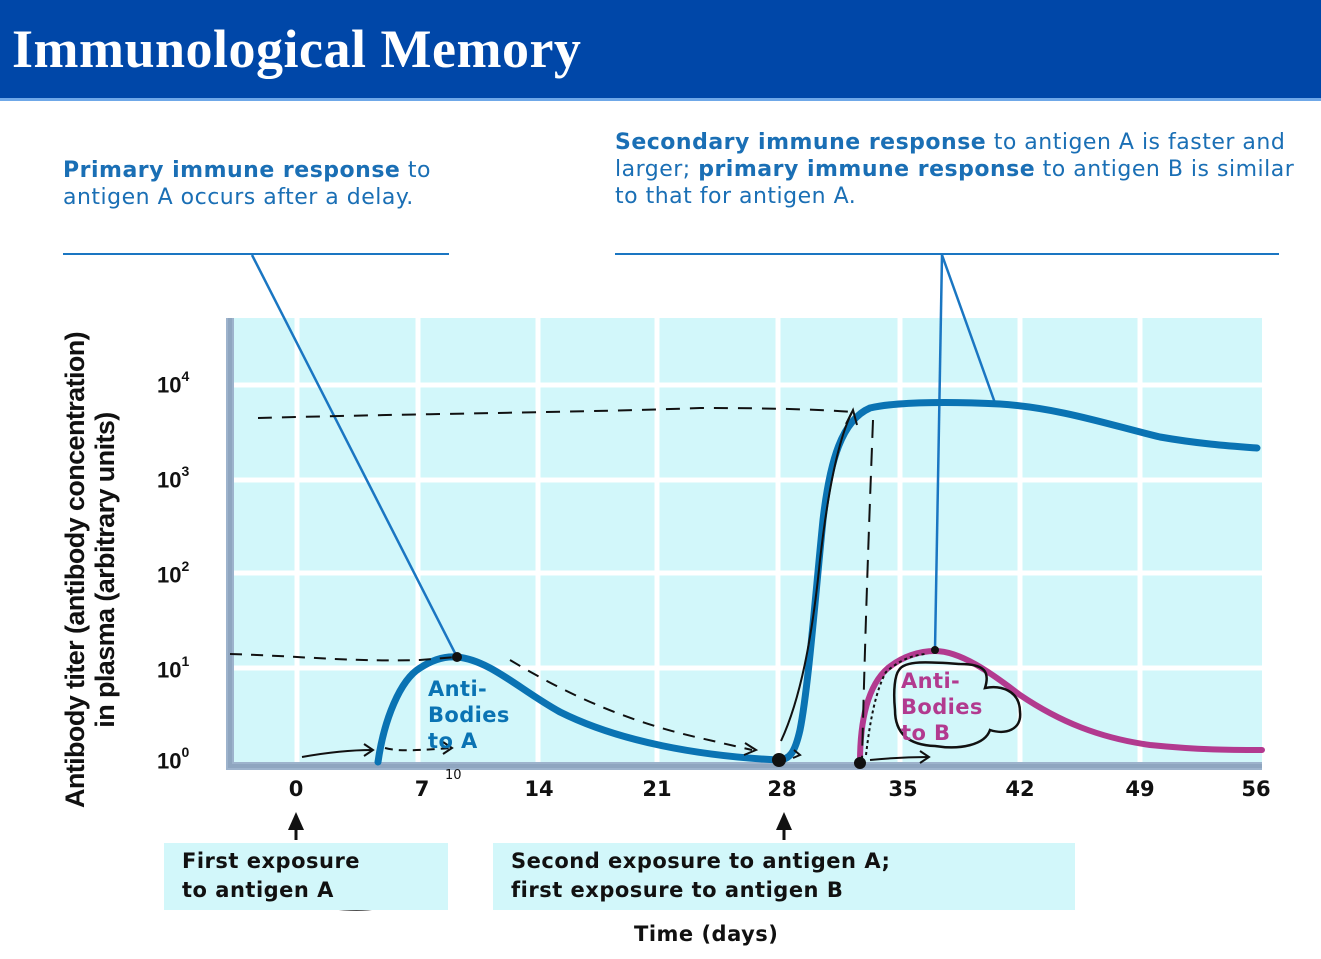  I want to click on antibodies-to-a-label: Anti- Bodies to A, so click(469, 715).